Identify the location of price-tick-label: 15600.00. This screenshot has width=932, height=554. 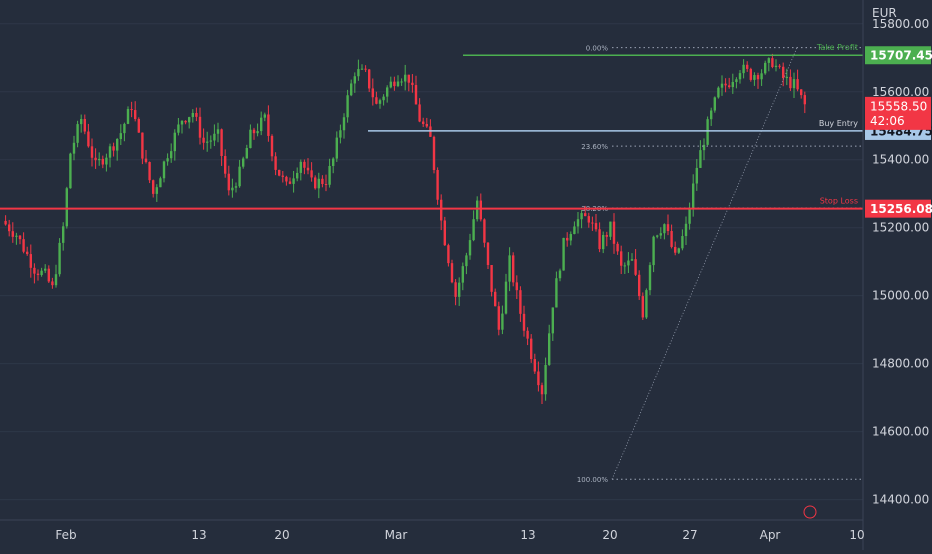
(900, 92).